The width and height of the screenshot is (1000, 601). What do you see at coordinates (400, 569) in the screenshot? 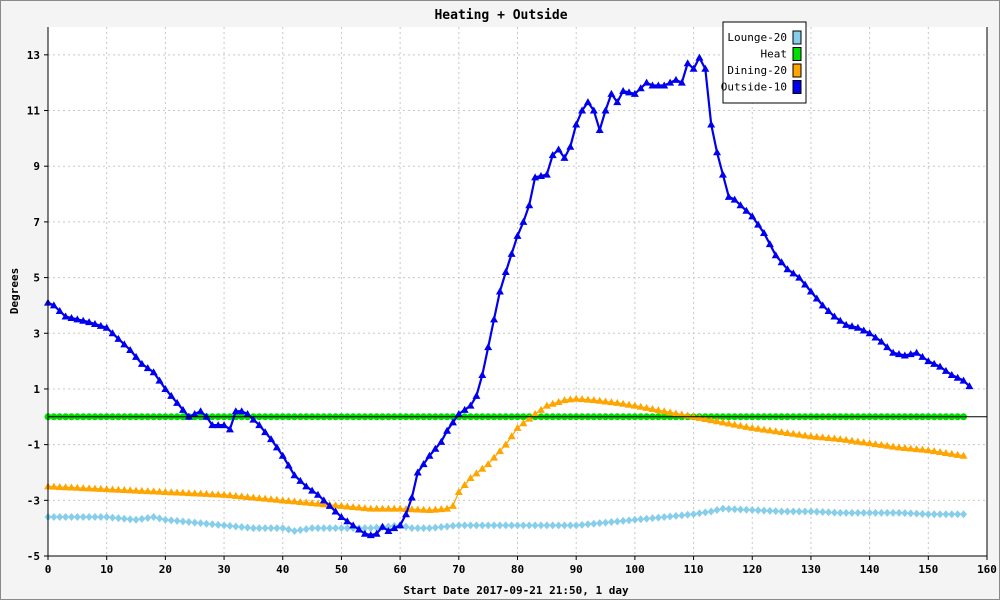
I see `x-tick-label: 60` at bounding box center [400, 569].